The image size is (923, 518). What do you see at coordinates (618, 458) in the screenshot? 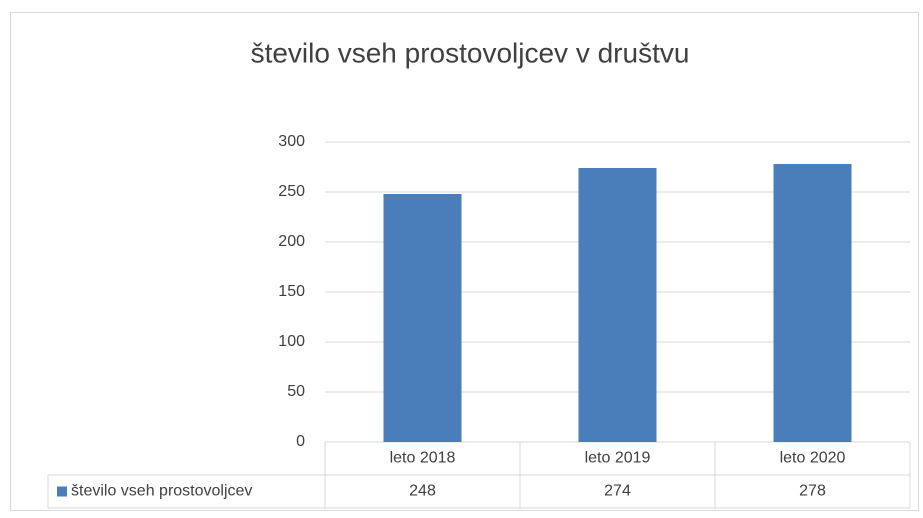
I see `x-tick-label: leto 2019` at bounding box center [618, 458].